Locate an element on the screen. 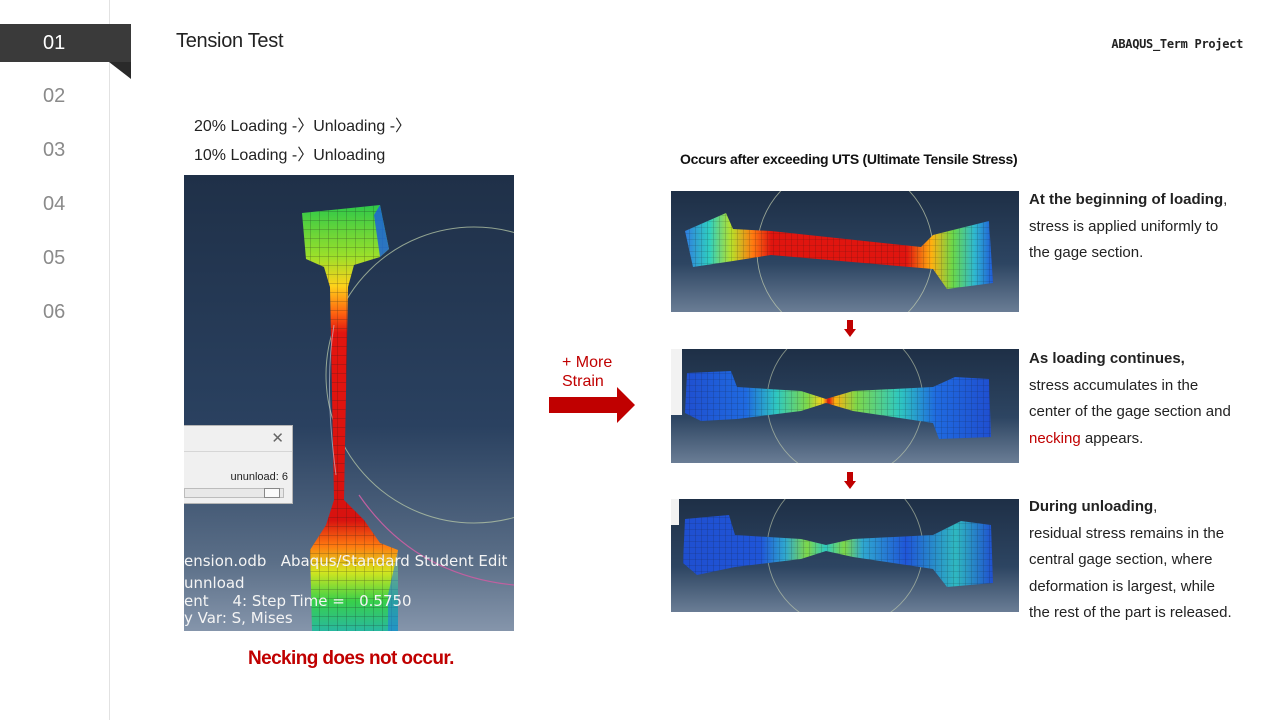 The width and height of the screenshot is (1280, 720). step-2-line-2: center of the gage section and is located at coordinates (1130, 411).